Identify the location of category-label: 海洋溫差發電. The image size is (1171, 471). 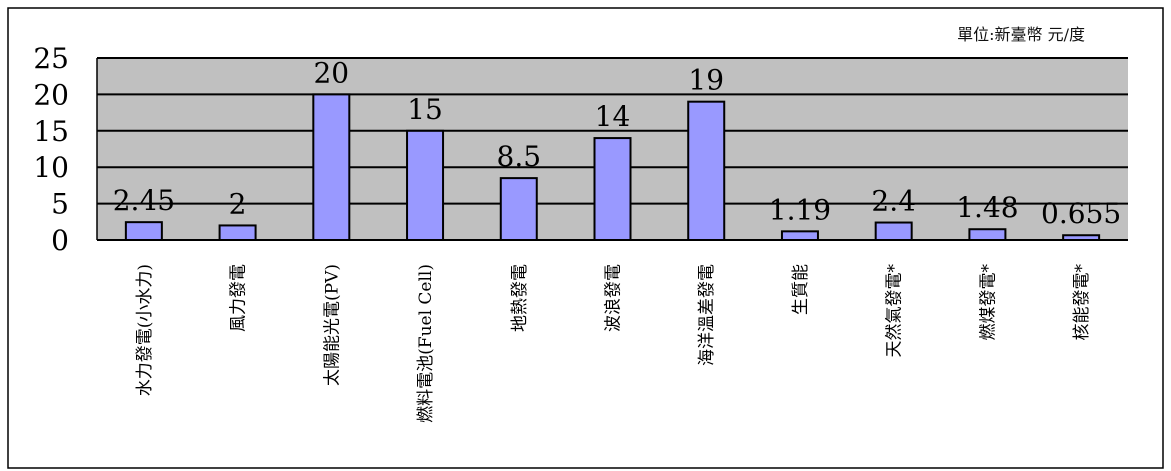
(707, 315).